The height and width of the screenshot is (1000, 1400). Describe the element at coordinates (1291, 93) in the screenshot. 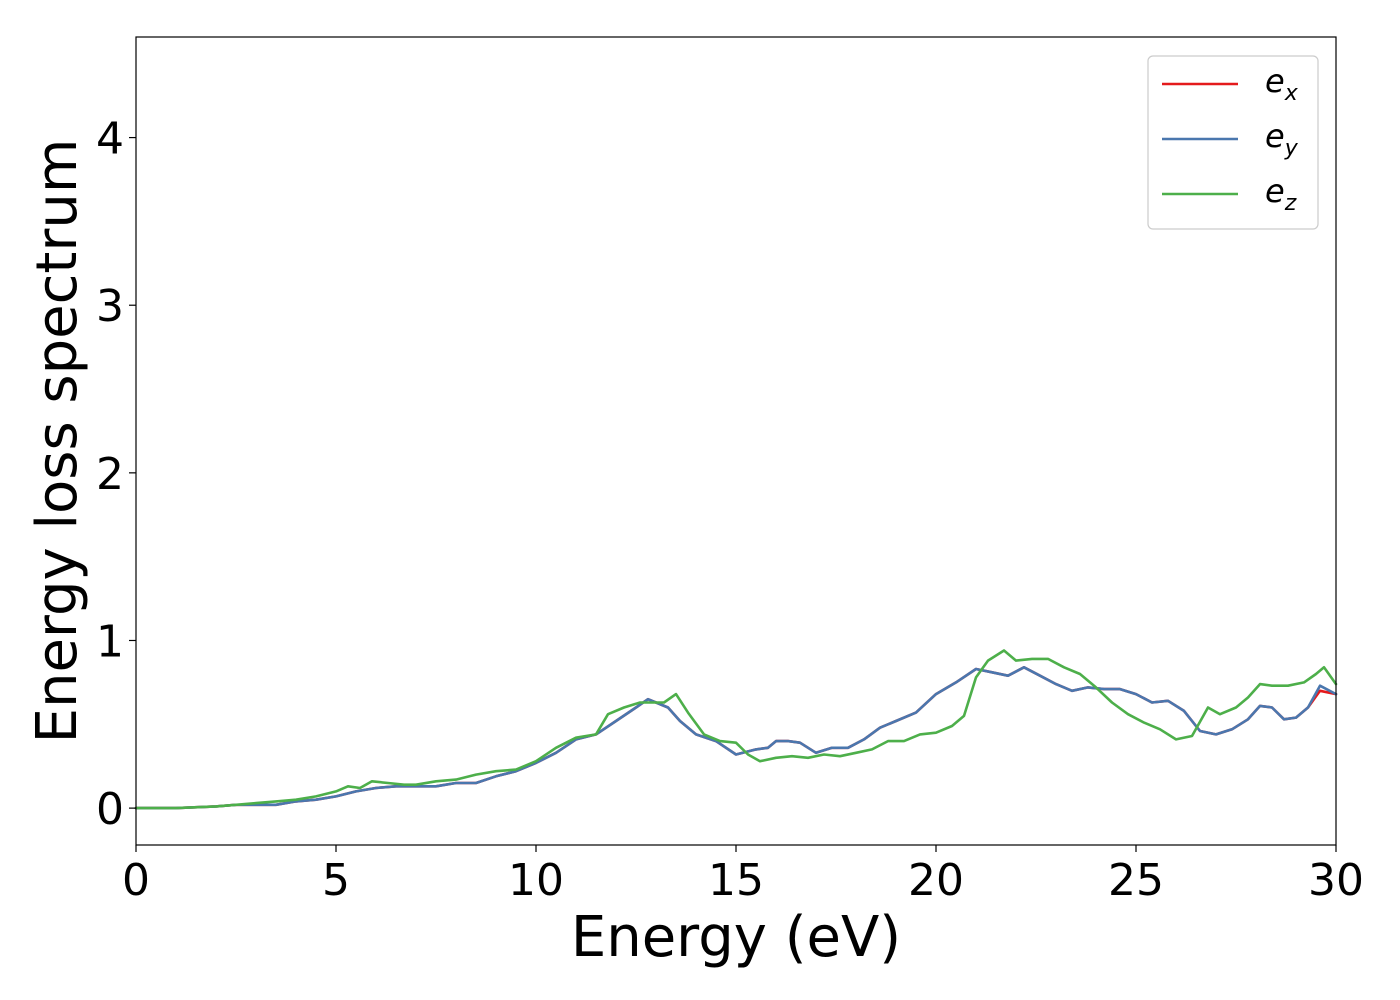

I see `legend-label-subscript: x` at that location.